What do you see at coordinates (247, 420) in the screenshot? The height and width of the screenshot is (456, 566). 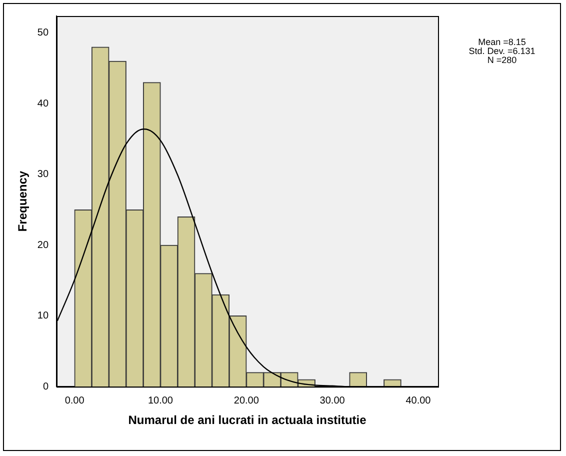 I see `x-axis-title: Numarul de ani lucrati in actuala institutie` at bounding box center [247, 420].